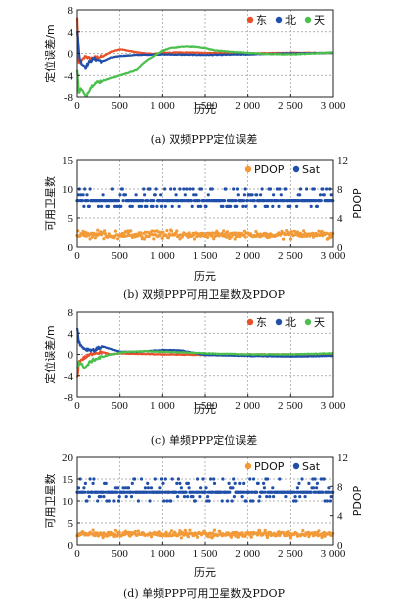 The image size is (407, 612). Describe the element at coordinates (204, 352) in the screenshot. I see `data-layer` at that location.